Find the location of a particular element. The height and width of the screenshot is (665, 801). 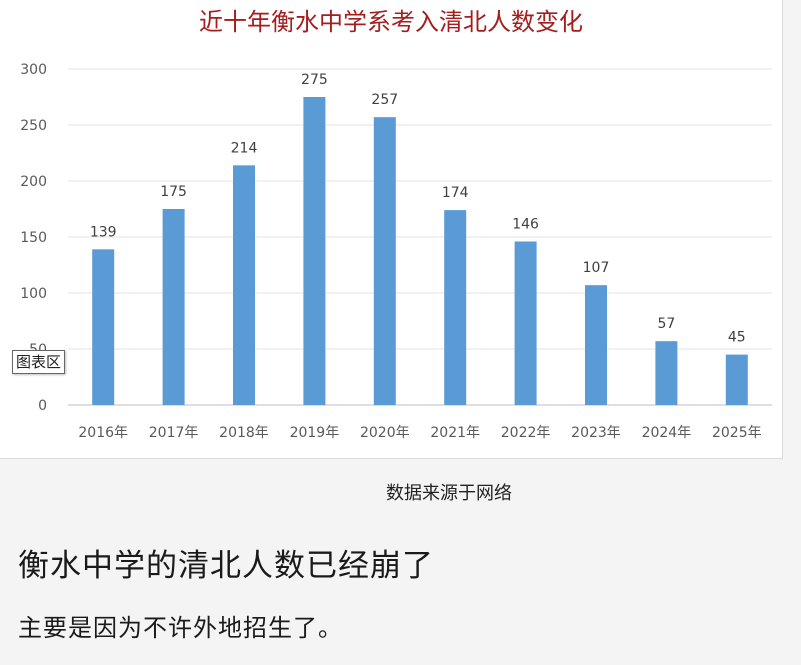

post-headline: 衡水中学的清北人数已经崩了 is located at coordinates (226, 566).